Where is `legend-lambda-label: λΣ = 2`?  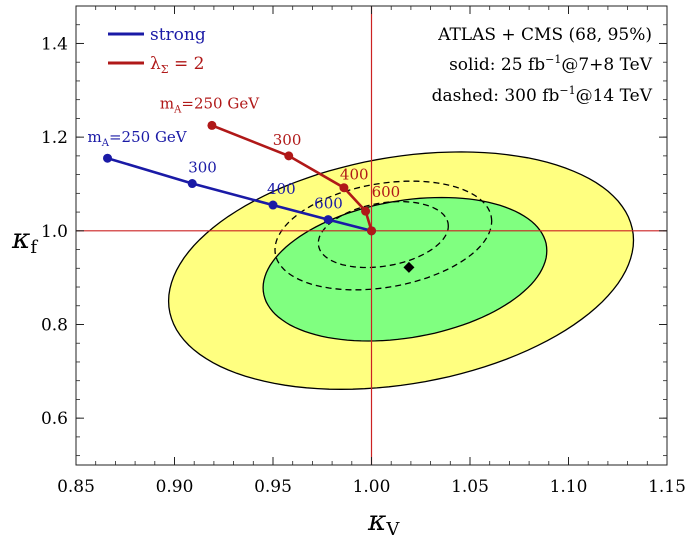
legend-lambda-label: λΣ = 2 is located at coordinates (177, 65).